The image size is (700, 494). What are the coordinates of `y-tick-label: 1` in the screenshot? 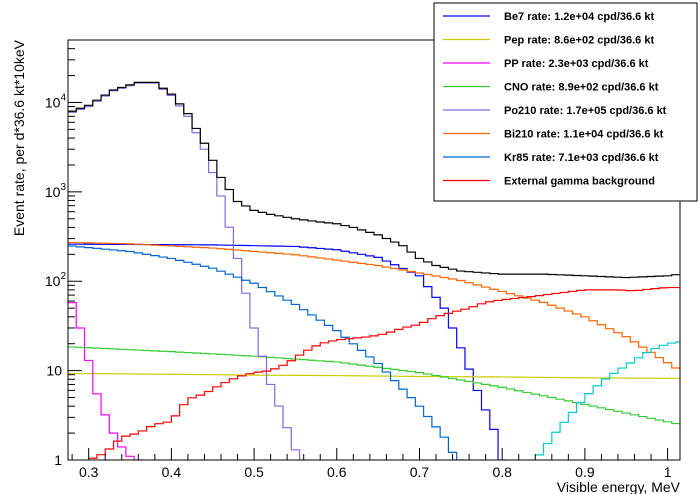 It's located at (58, 460).